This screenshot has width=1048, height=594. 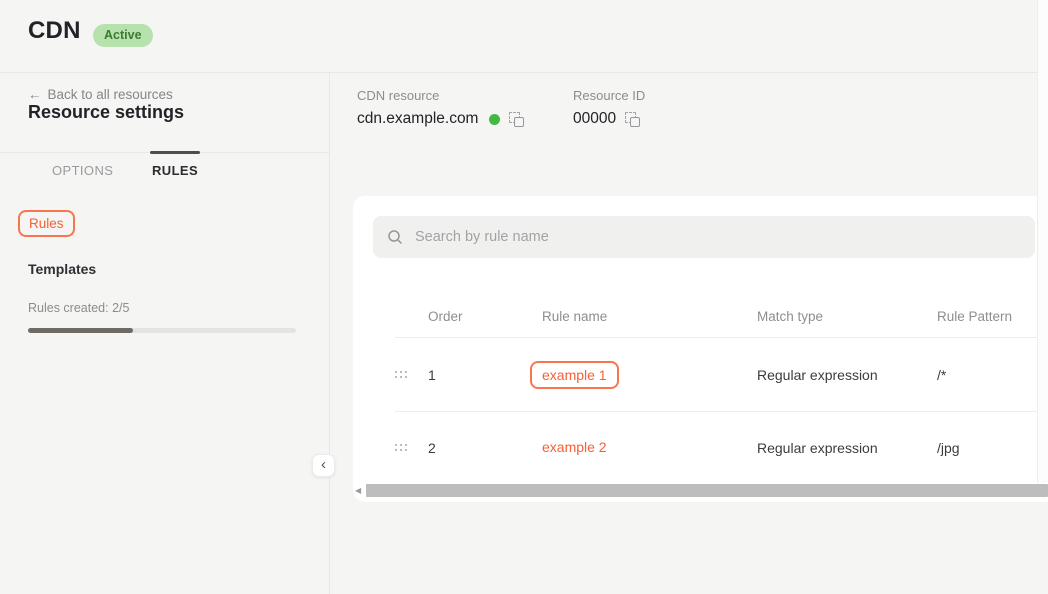 What do you see at coordinates (62, 269) in the screenshot?
I see `sidebar-item-templates: Templates` at bounding box center [62, 269].